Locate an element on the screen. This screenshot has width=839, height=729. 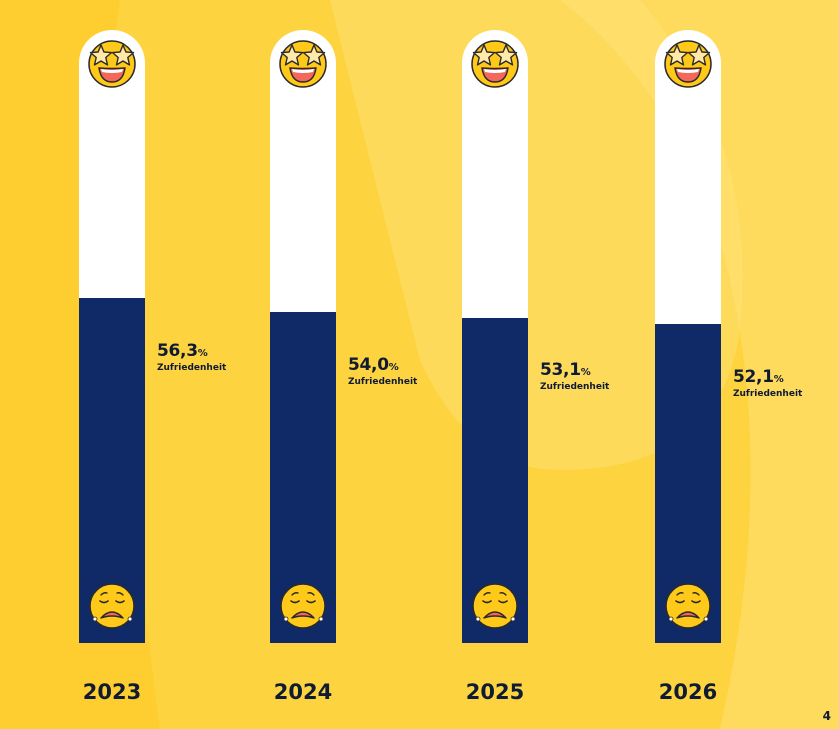
x-tick-label: 2023 is located at coordinates (112, 692).